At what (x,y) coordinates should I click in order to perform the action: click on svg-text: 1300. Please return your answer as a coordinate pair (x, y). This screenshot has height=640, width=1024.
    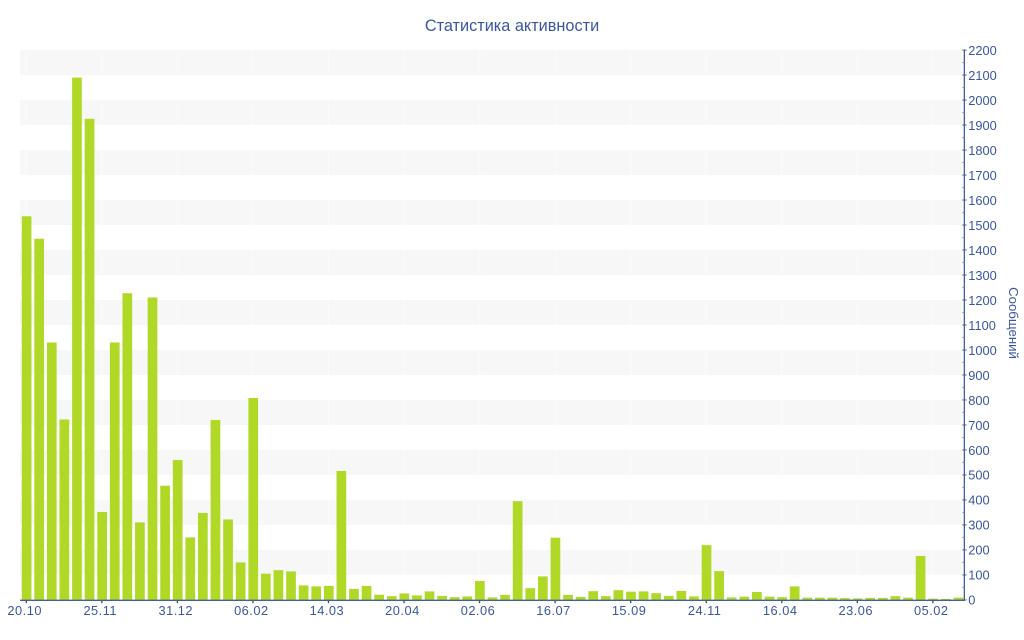
    Looking at the image, I should click on (982, 275).